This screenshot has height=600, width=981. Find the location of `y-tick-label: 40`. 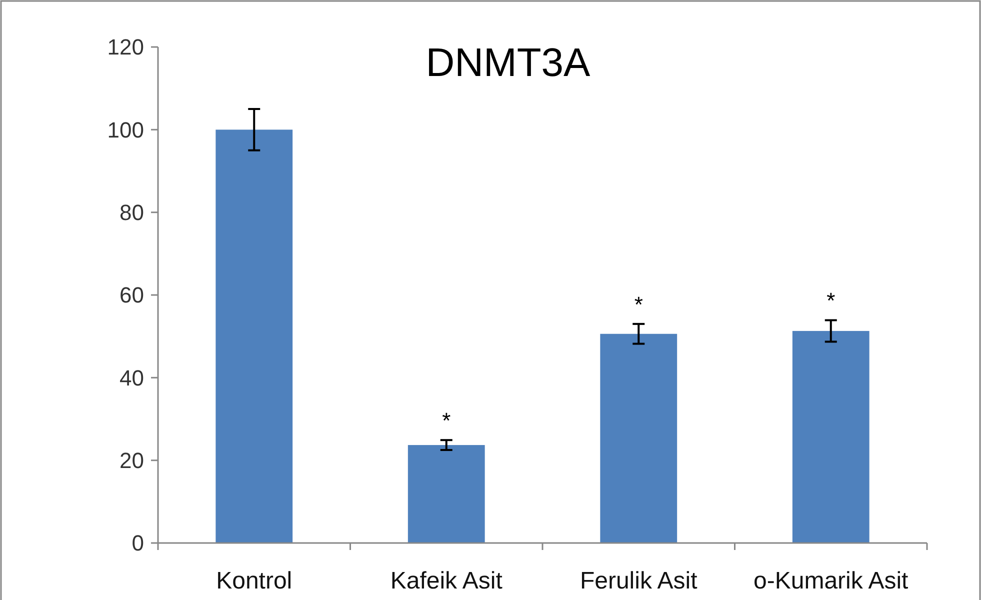

y-tick-label: 40 is located at coordinates (132, 377).